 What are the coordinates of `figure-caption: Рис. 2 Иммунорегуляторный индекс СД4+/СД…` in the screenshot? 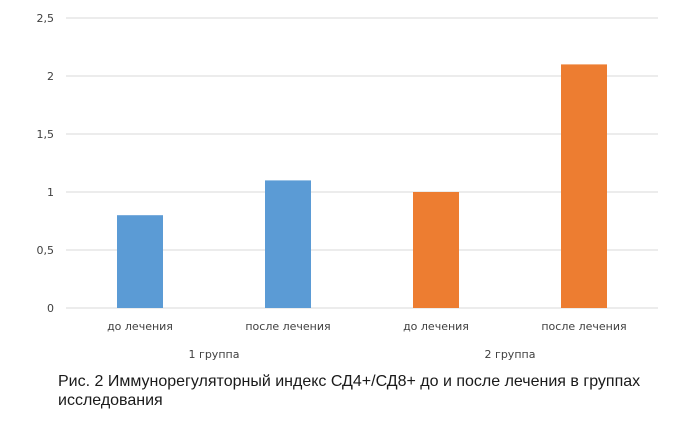 It's located at (349, 391).